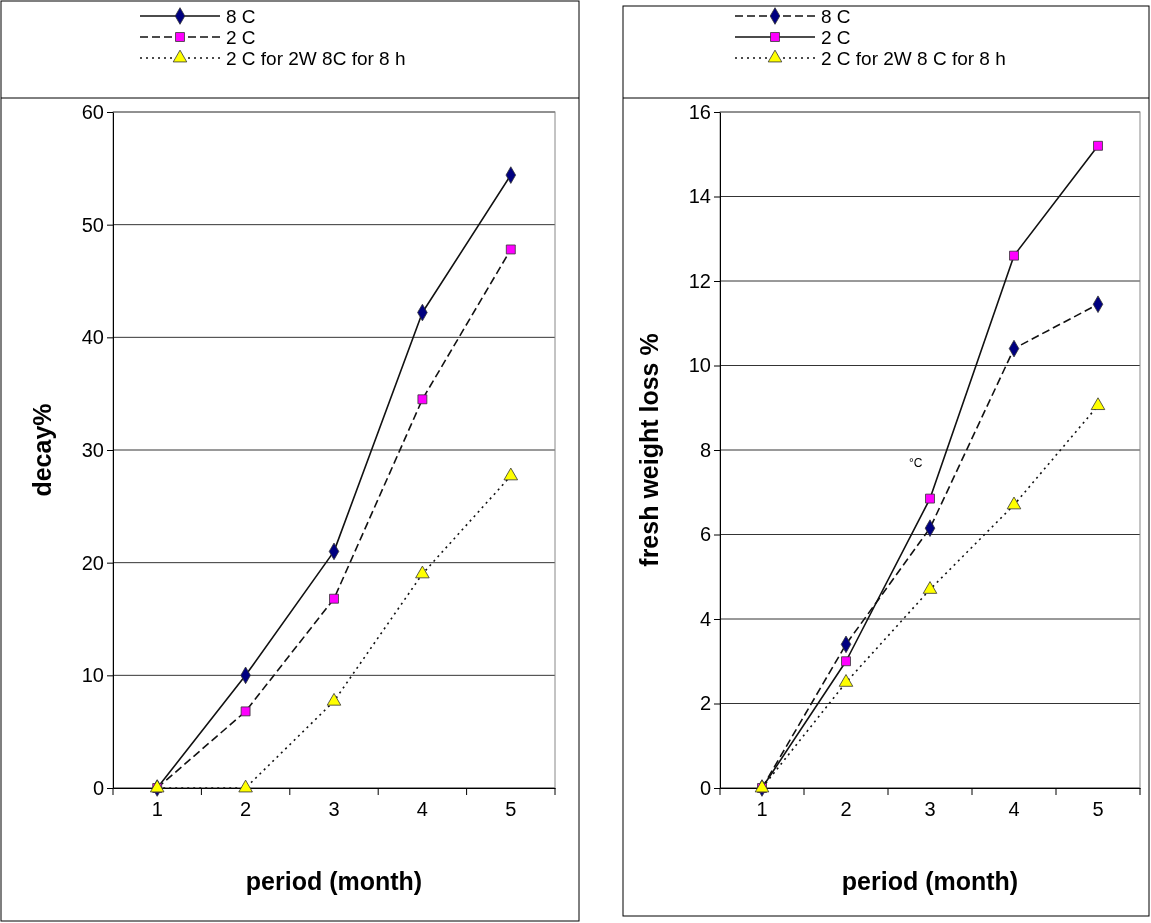 This screenshot has height=923, width=1151. I want to click on y-axis-title: fresh weight loss %, so click(649, 450).